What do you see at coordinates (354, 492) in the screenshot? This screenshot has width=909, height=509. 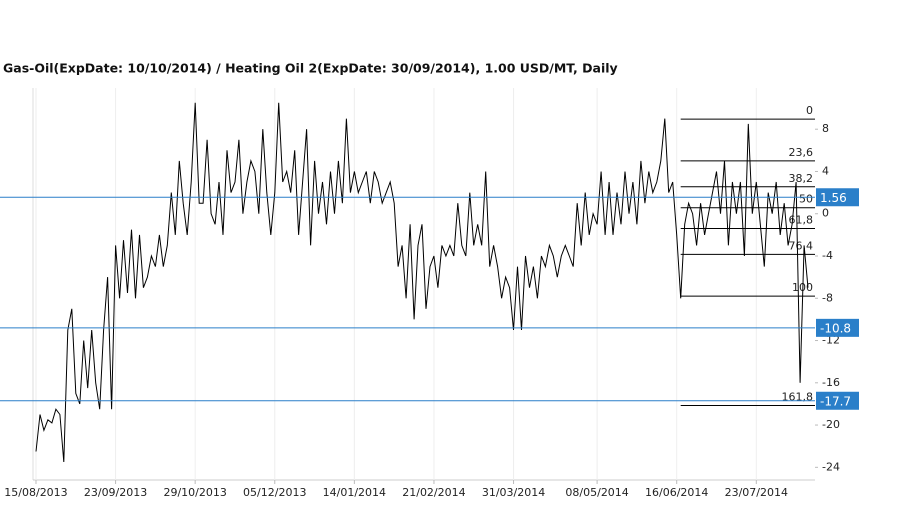 I see `x-tick-label: 14/01/2014` at bounding box center [354, 492].